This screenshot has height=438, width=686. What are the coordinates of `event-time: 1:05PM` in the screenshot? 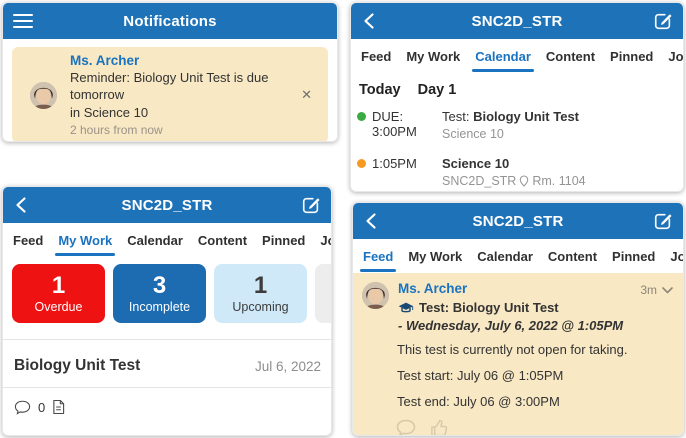 It's located at (394, 163).